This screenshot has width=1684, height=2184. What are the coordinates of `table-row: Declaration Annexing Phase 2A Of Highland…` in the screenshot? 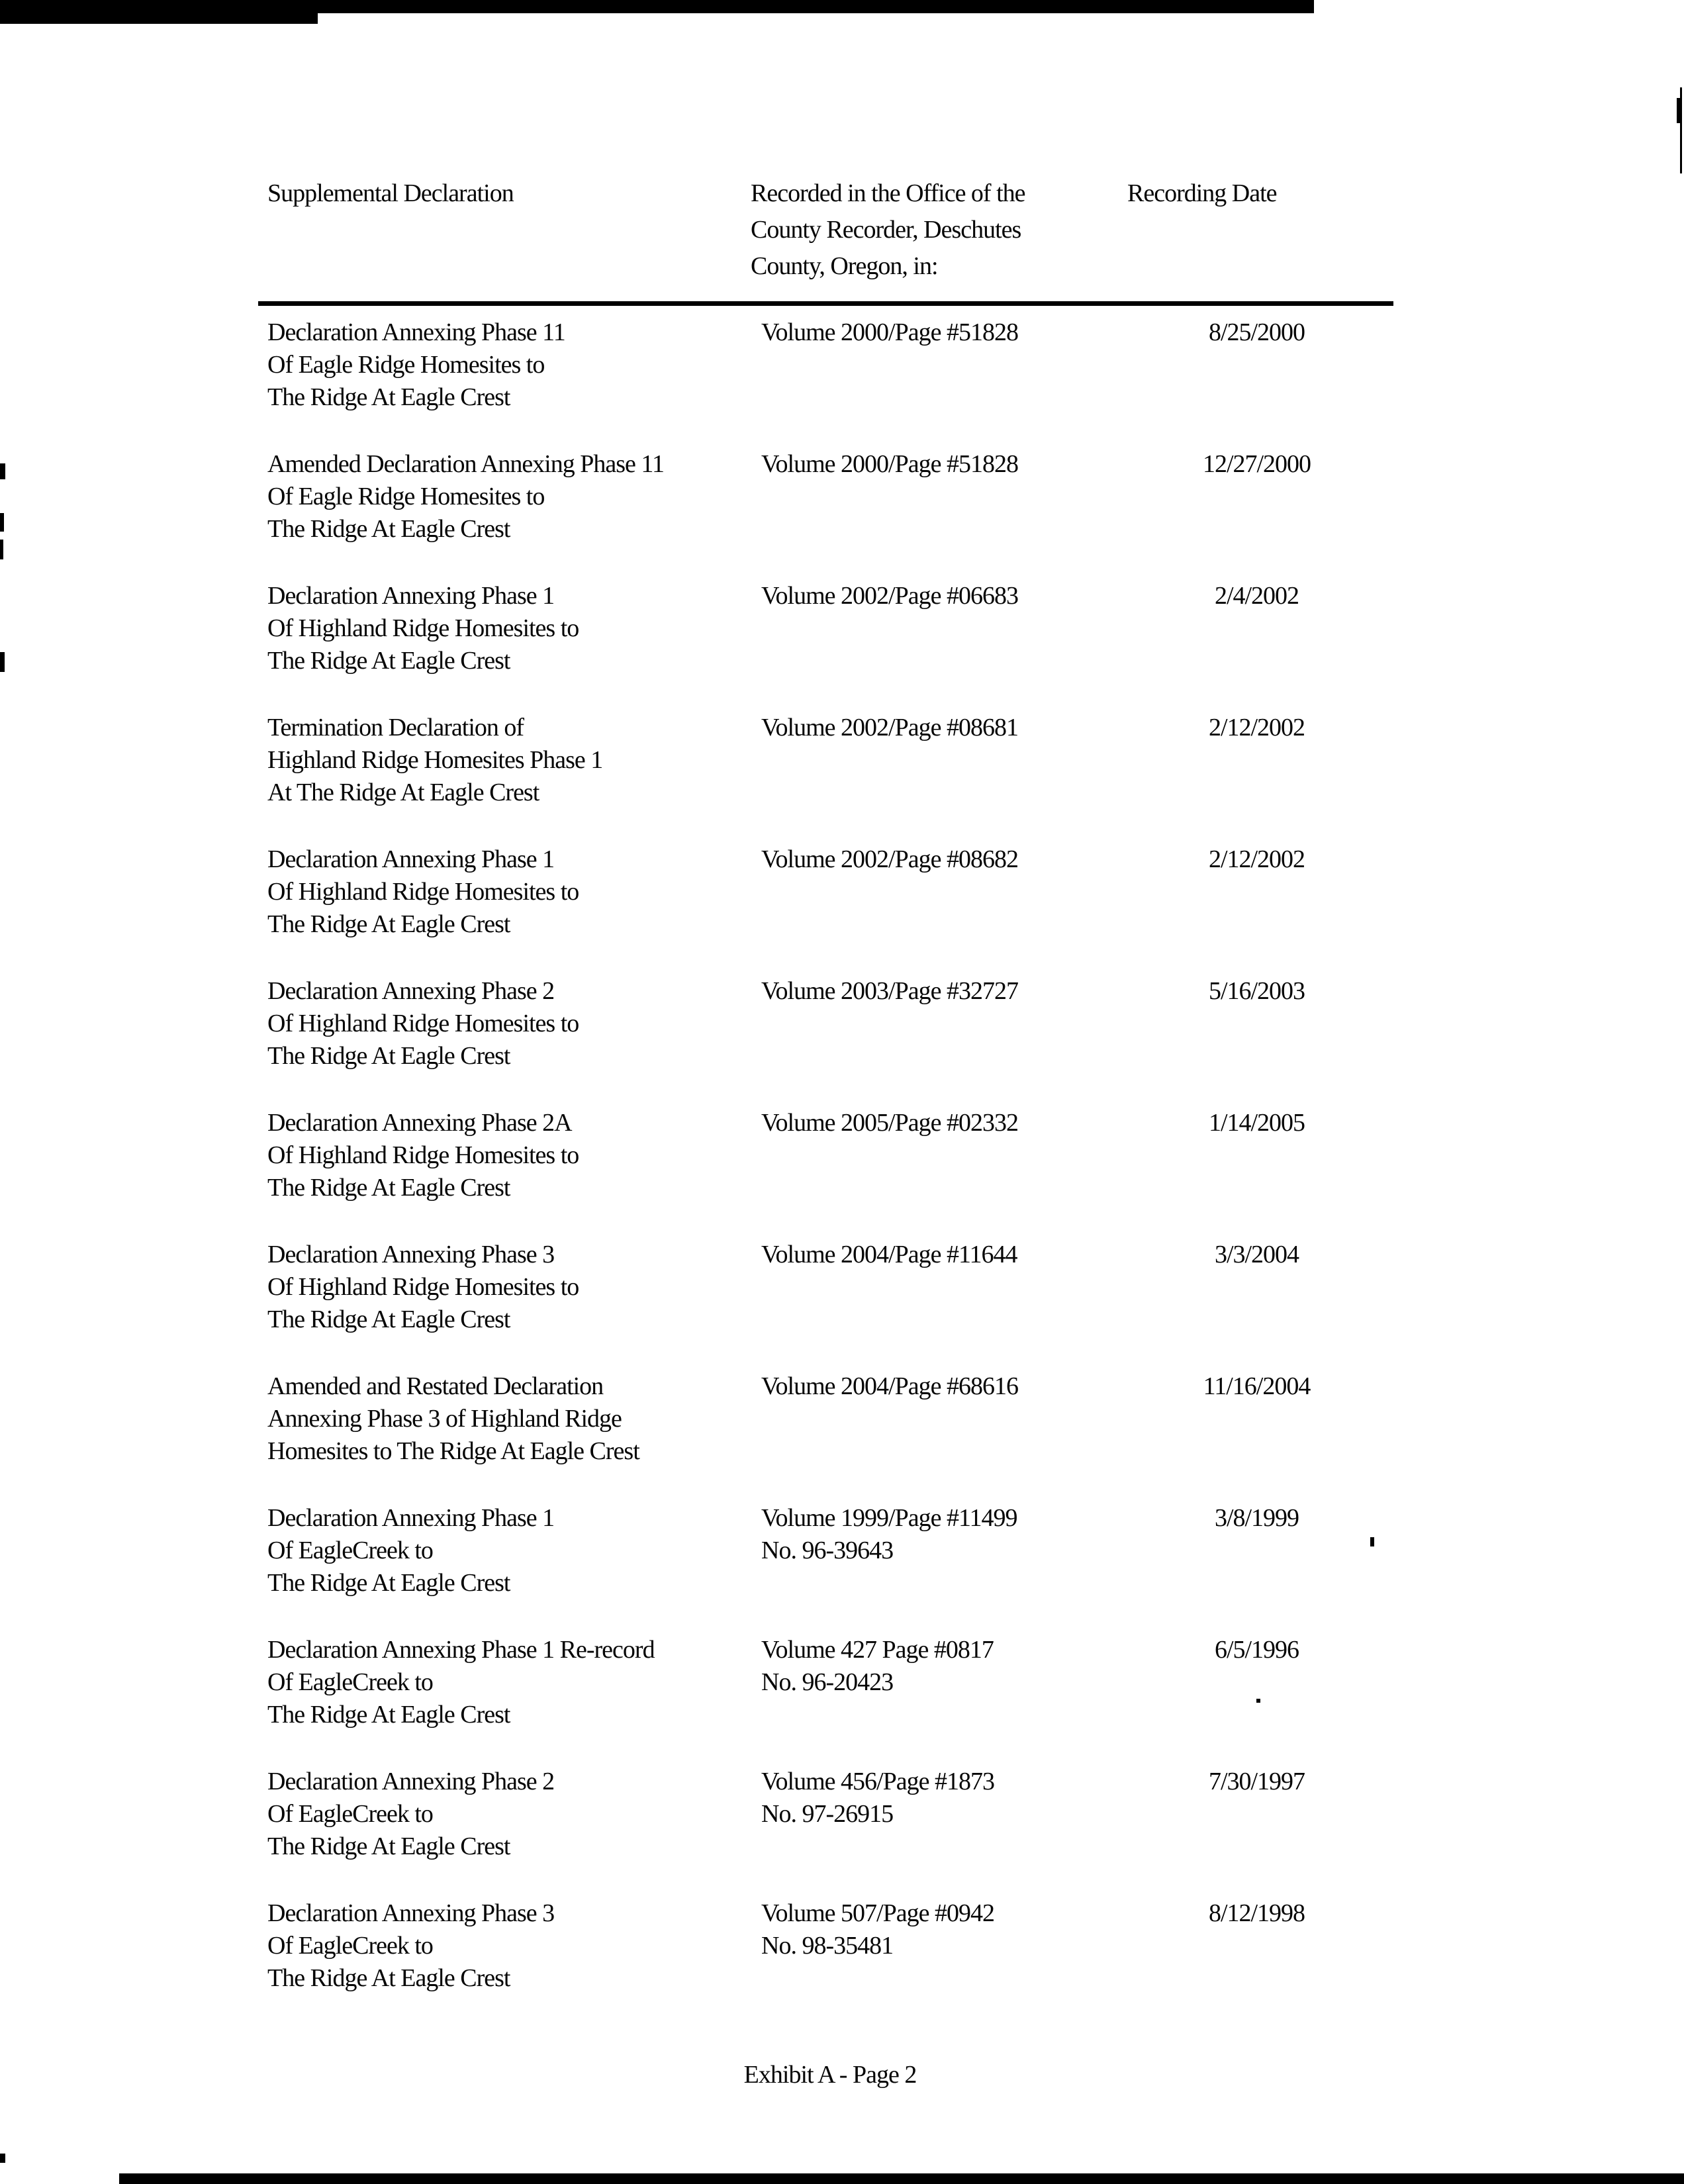 It's located at (830, 1155).